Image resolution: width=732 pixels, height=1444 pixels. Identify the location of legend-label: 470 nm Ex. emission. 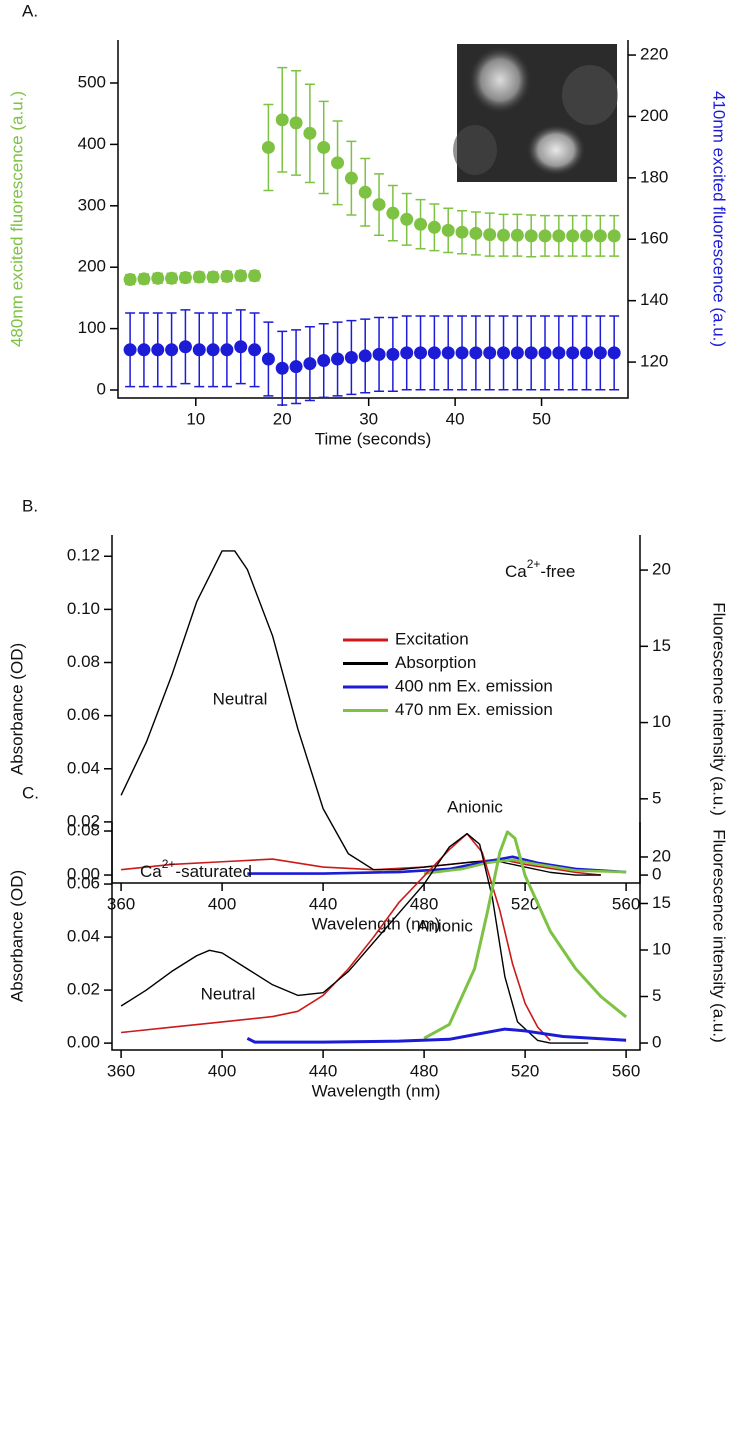
(474, 709).